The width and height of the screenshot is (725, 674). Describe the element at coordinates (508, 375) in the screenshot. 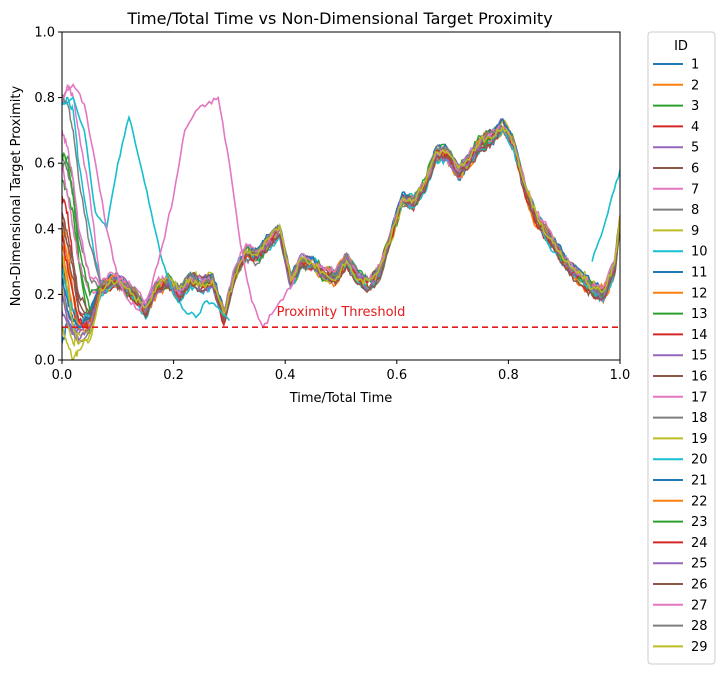

I see `x-tick-label: 0.8` at that location.